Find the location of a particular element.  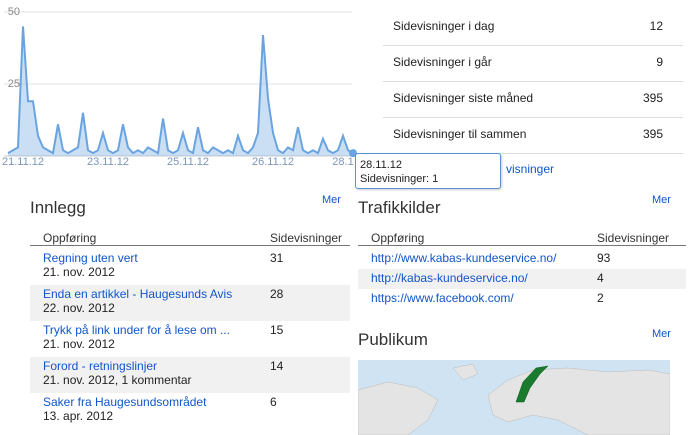

tooltip-text: Sidevisninger: 1 is located at coordinates (399, 179).